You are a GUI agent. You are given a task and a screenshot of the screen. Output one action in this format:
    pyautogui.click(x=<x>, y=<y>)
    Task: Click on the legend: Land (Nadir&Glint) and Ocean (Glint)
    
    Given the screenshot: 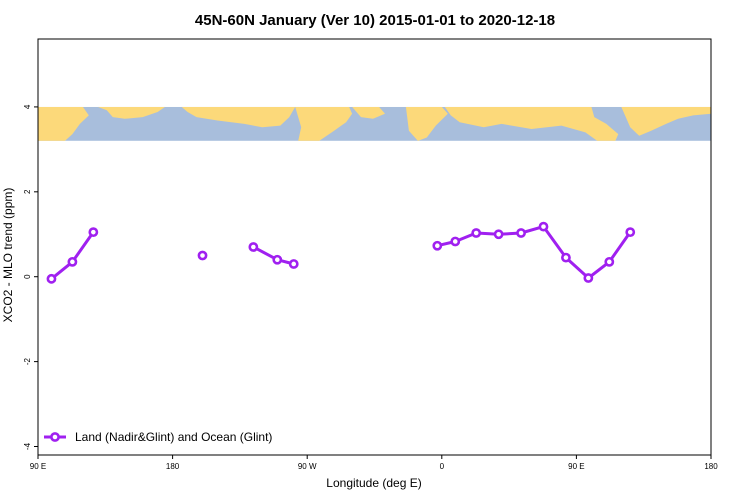 What is the action you would take?
    pyautogui.click(x=158, y=437)
    